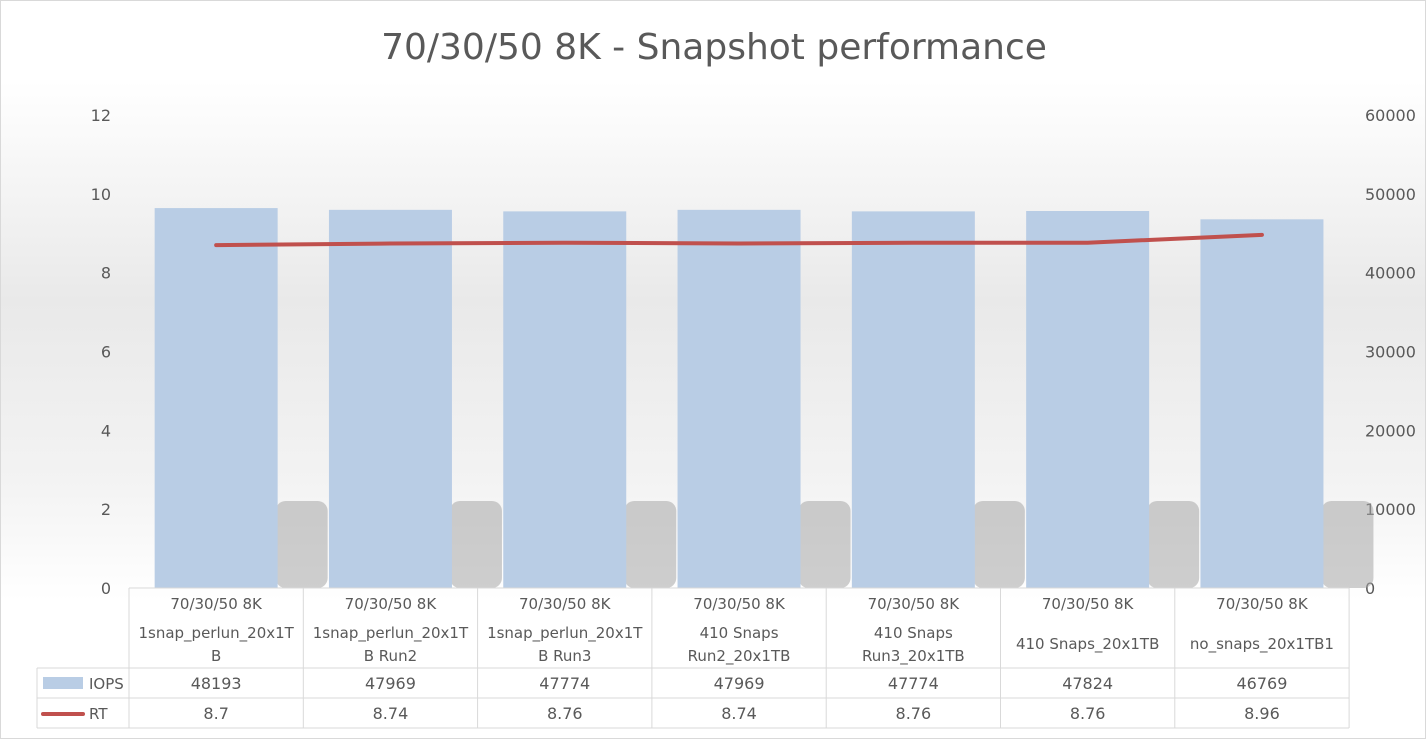 This screenshot has width=1426, height=740. I want to click on y-right-tick-label: 30000, so click(1390, 352).